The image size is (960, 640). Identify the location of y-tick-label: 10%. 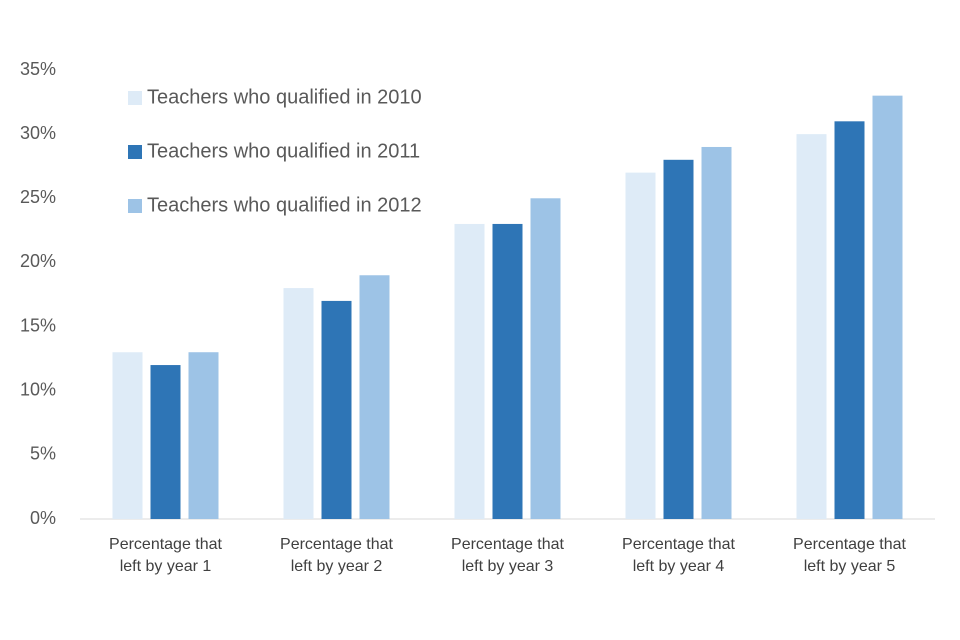
(38, 389).